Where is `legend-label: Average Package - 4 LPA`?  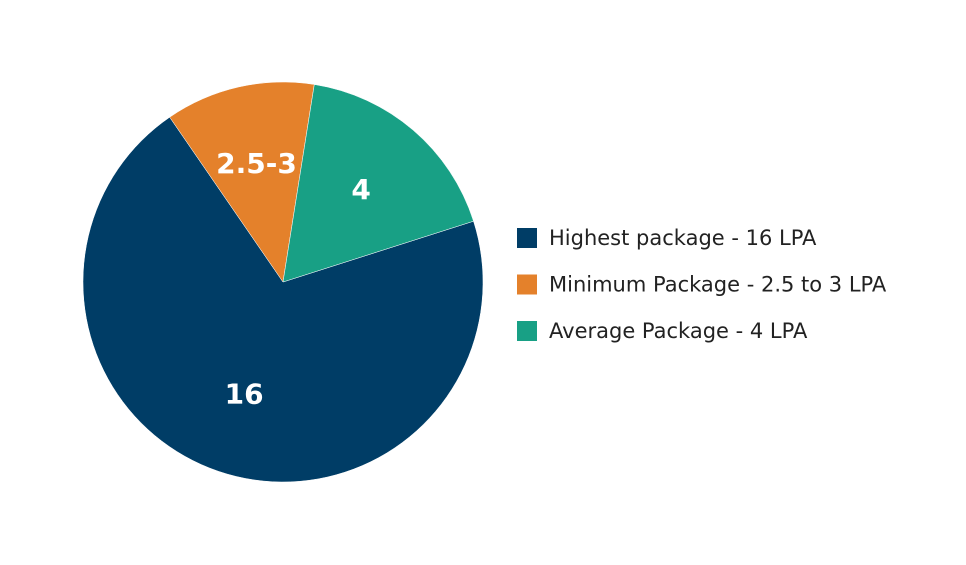
legend-label: Average Package - 4 LPA is located at coordinates (678, 331).